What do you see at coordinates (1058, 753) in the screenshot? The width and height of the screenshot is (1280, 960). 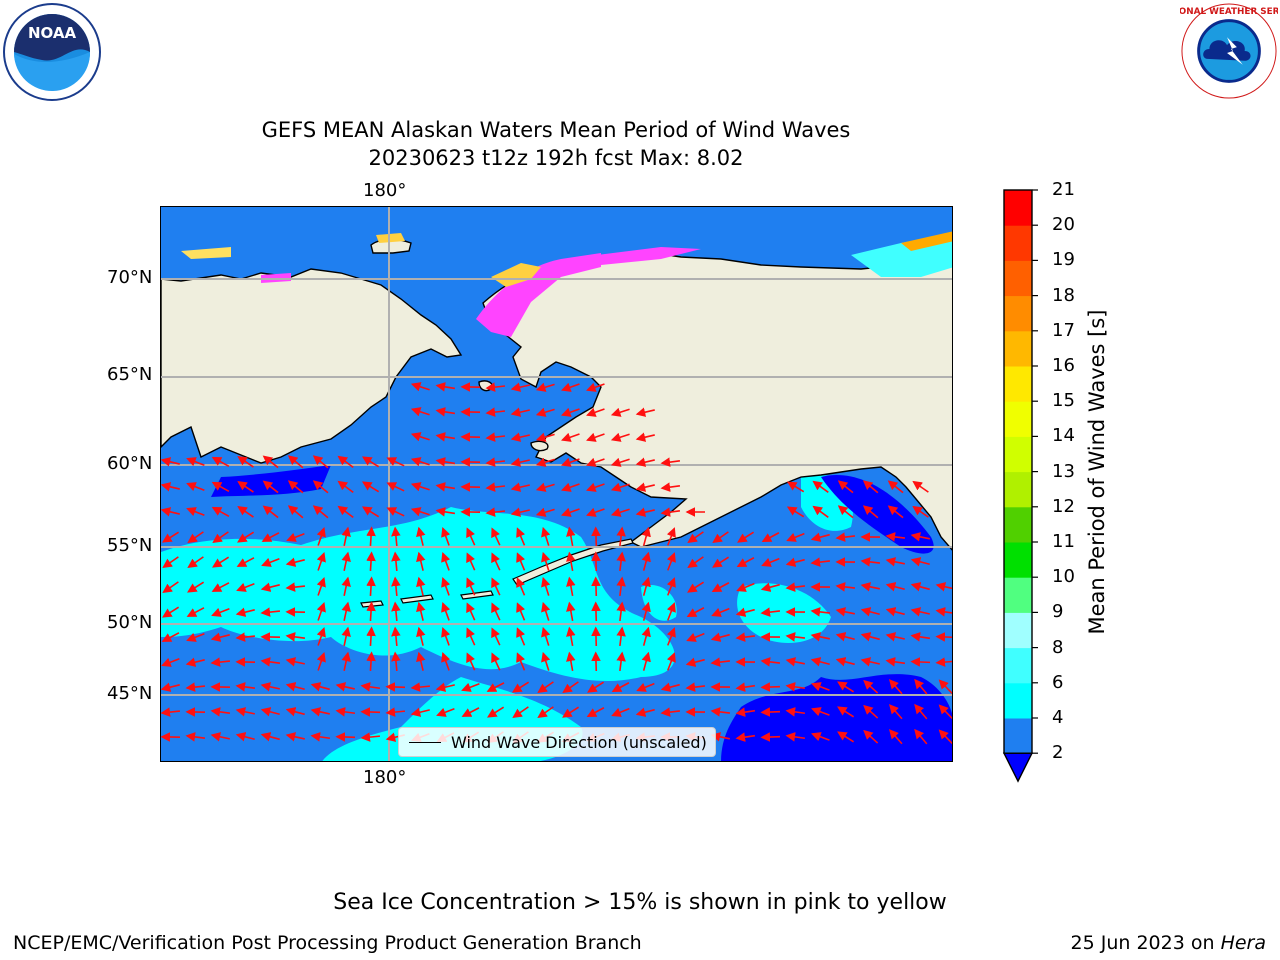 I see `colorbar-tick-label: 2` at bounding box center [1058, 753].